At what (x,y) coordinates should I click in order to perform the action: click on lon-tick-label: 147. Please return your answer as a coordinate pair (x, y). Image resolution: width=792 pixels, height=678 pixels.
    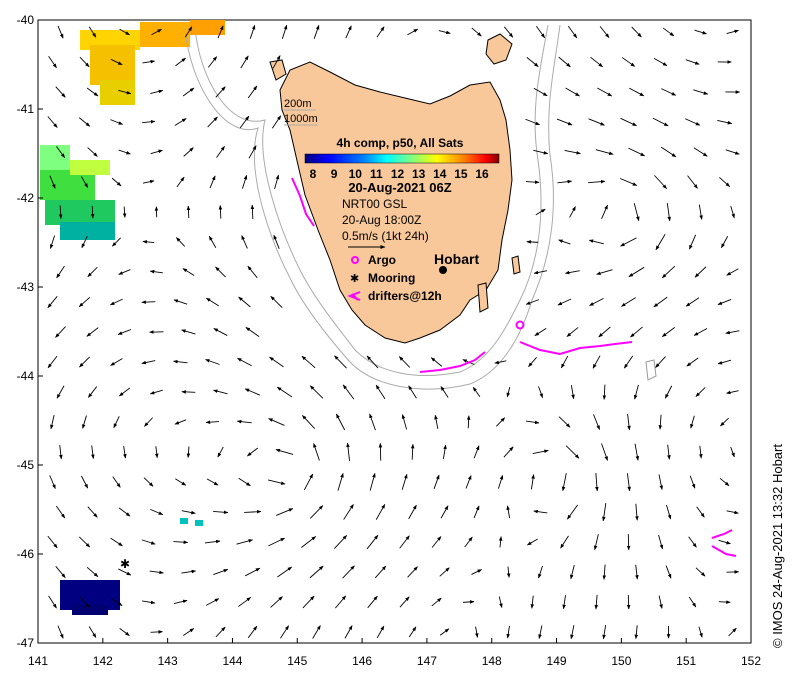
    Looking at the image, I should click on (427, 661).